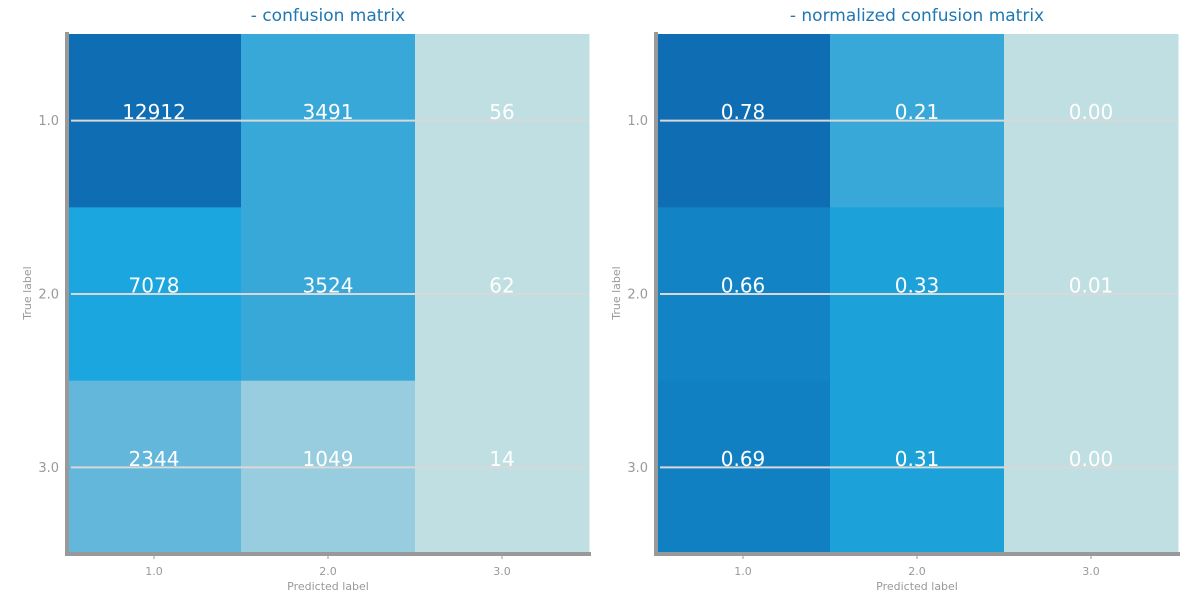 The image size is (1200, 604). Describe the element at coordinates (1091, 286) in the screenshot. I see `ncm-cell-value: 0.01` at that location.